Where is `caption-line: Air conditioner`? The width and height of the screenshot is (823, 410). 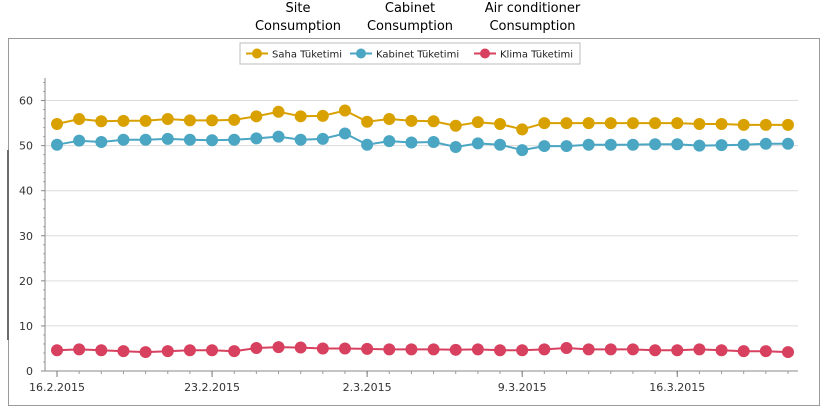
caption-line: Air conditioner is located at coordinates (532, 8).